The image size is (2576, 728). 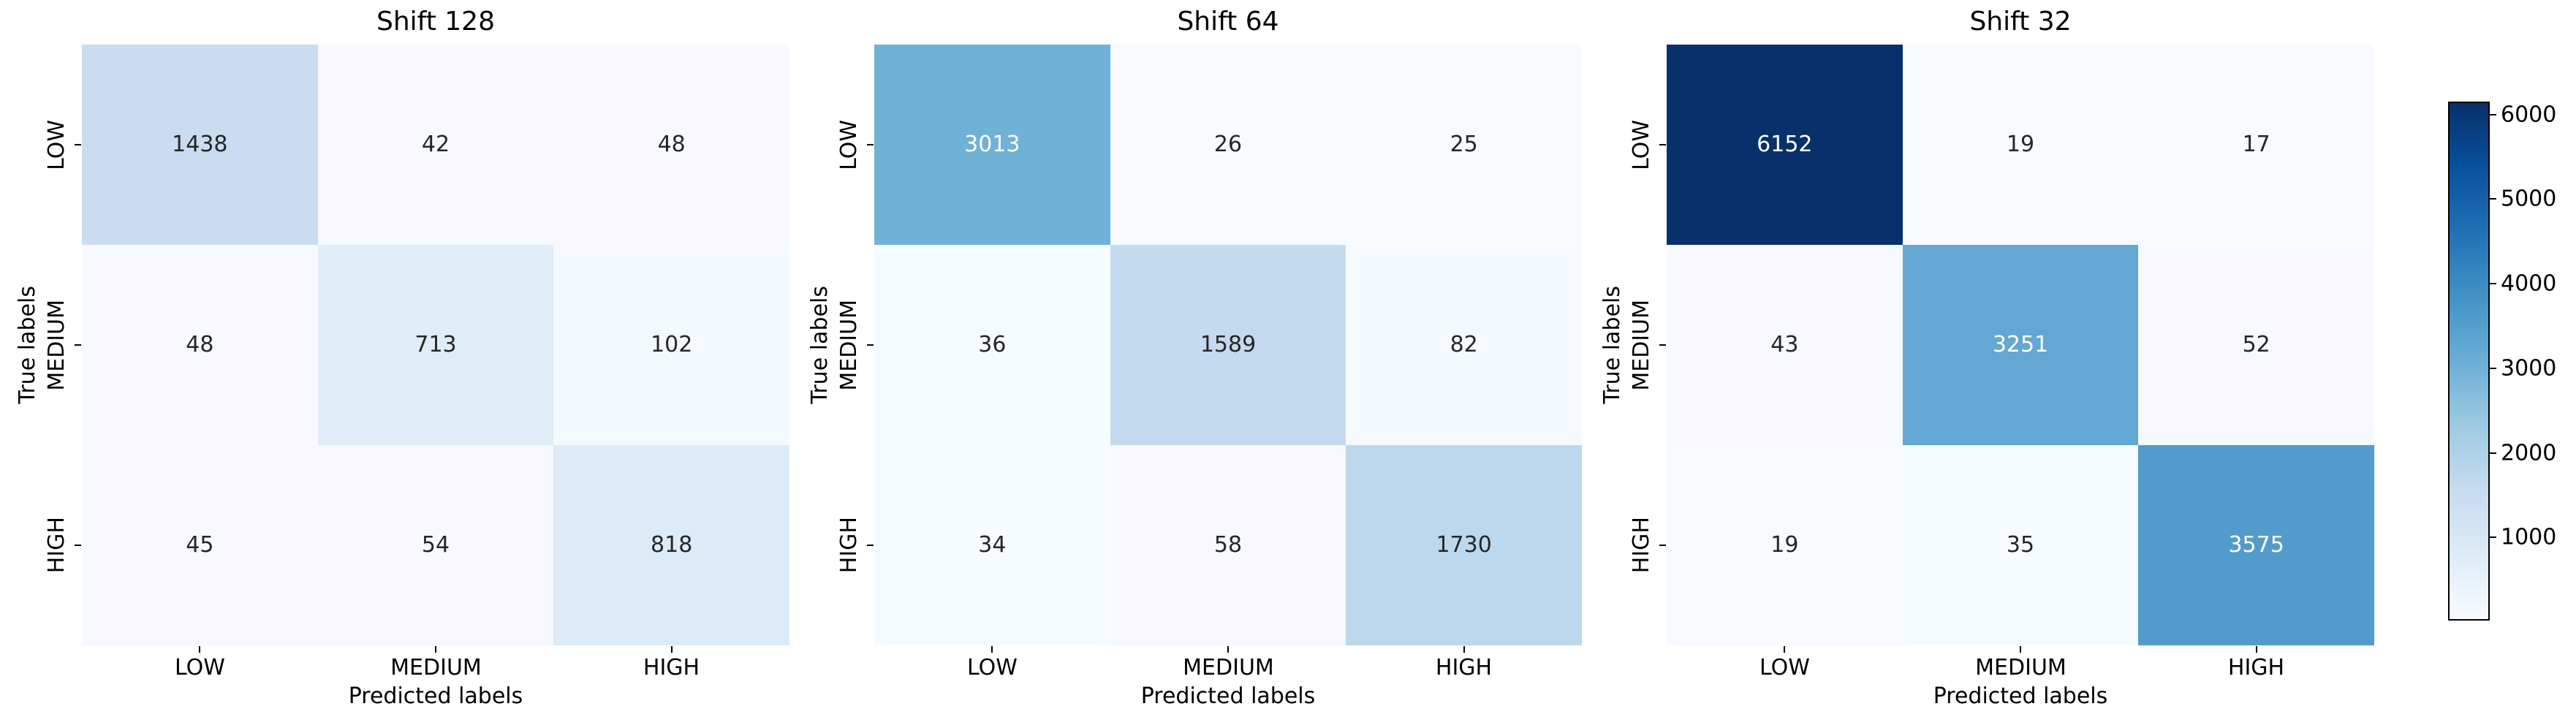 I want to click on heatmap-cell: 25, so click(x=1464, y=145).